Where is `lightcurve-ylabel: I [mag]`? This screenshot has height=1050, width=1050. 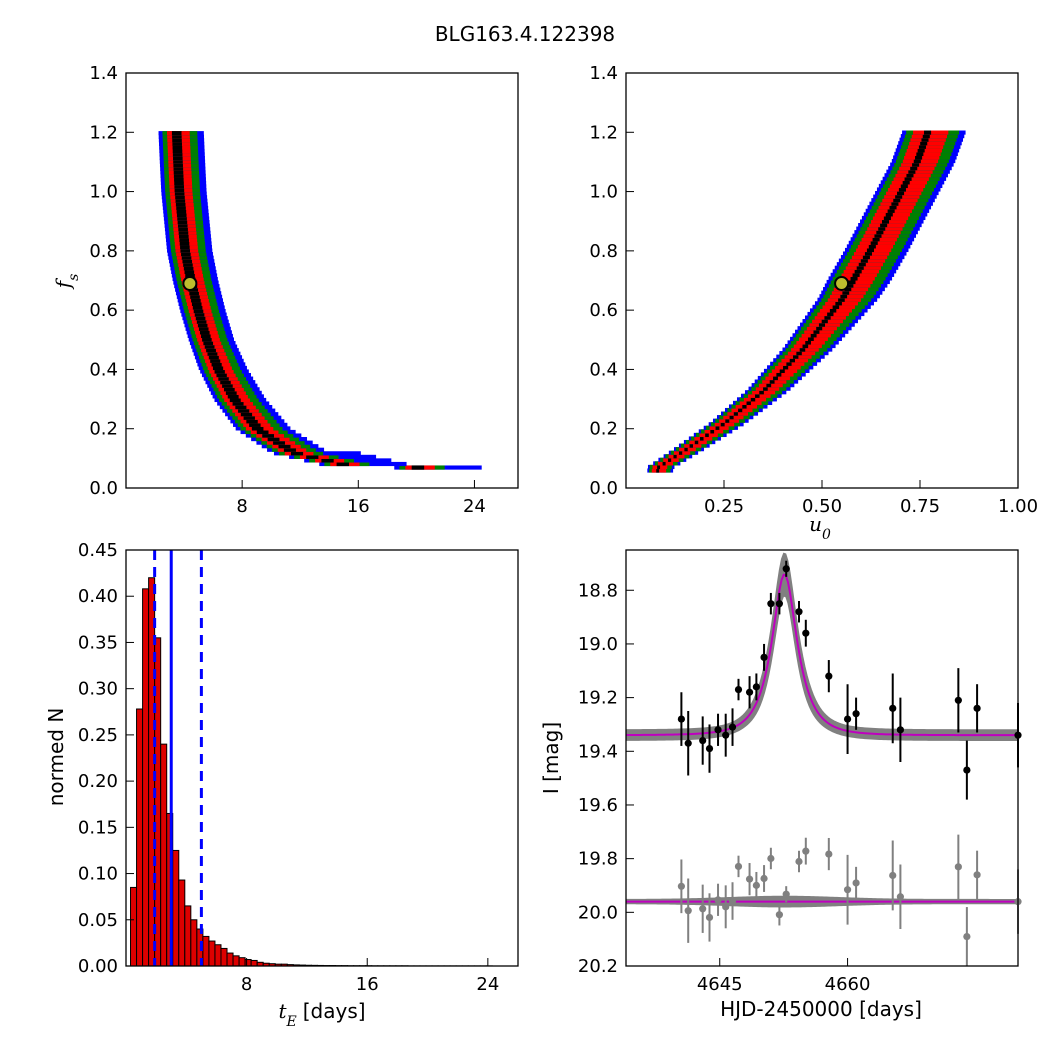
lightcurve-ylabel: I [mag] is located at coordinates (551, 758).